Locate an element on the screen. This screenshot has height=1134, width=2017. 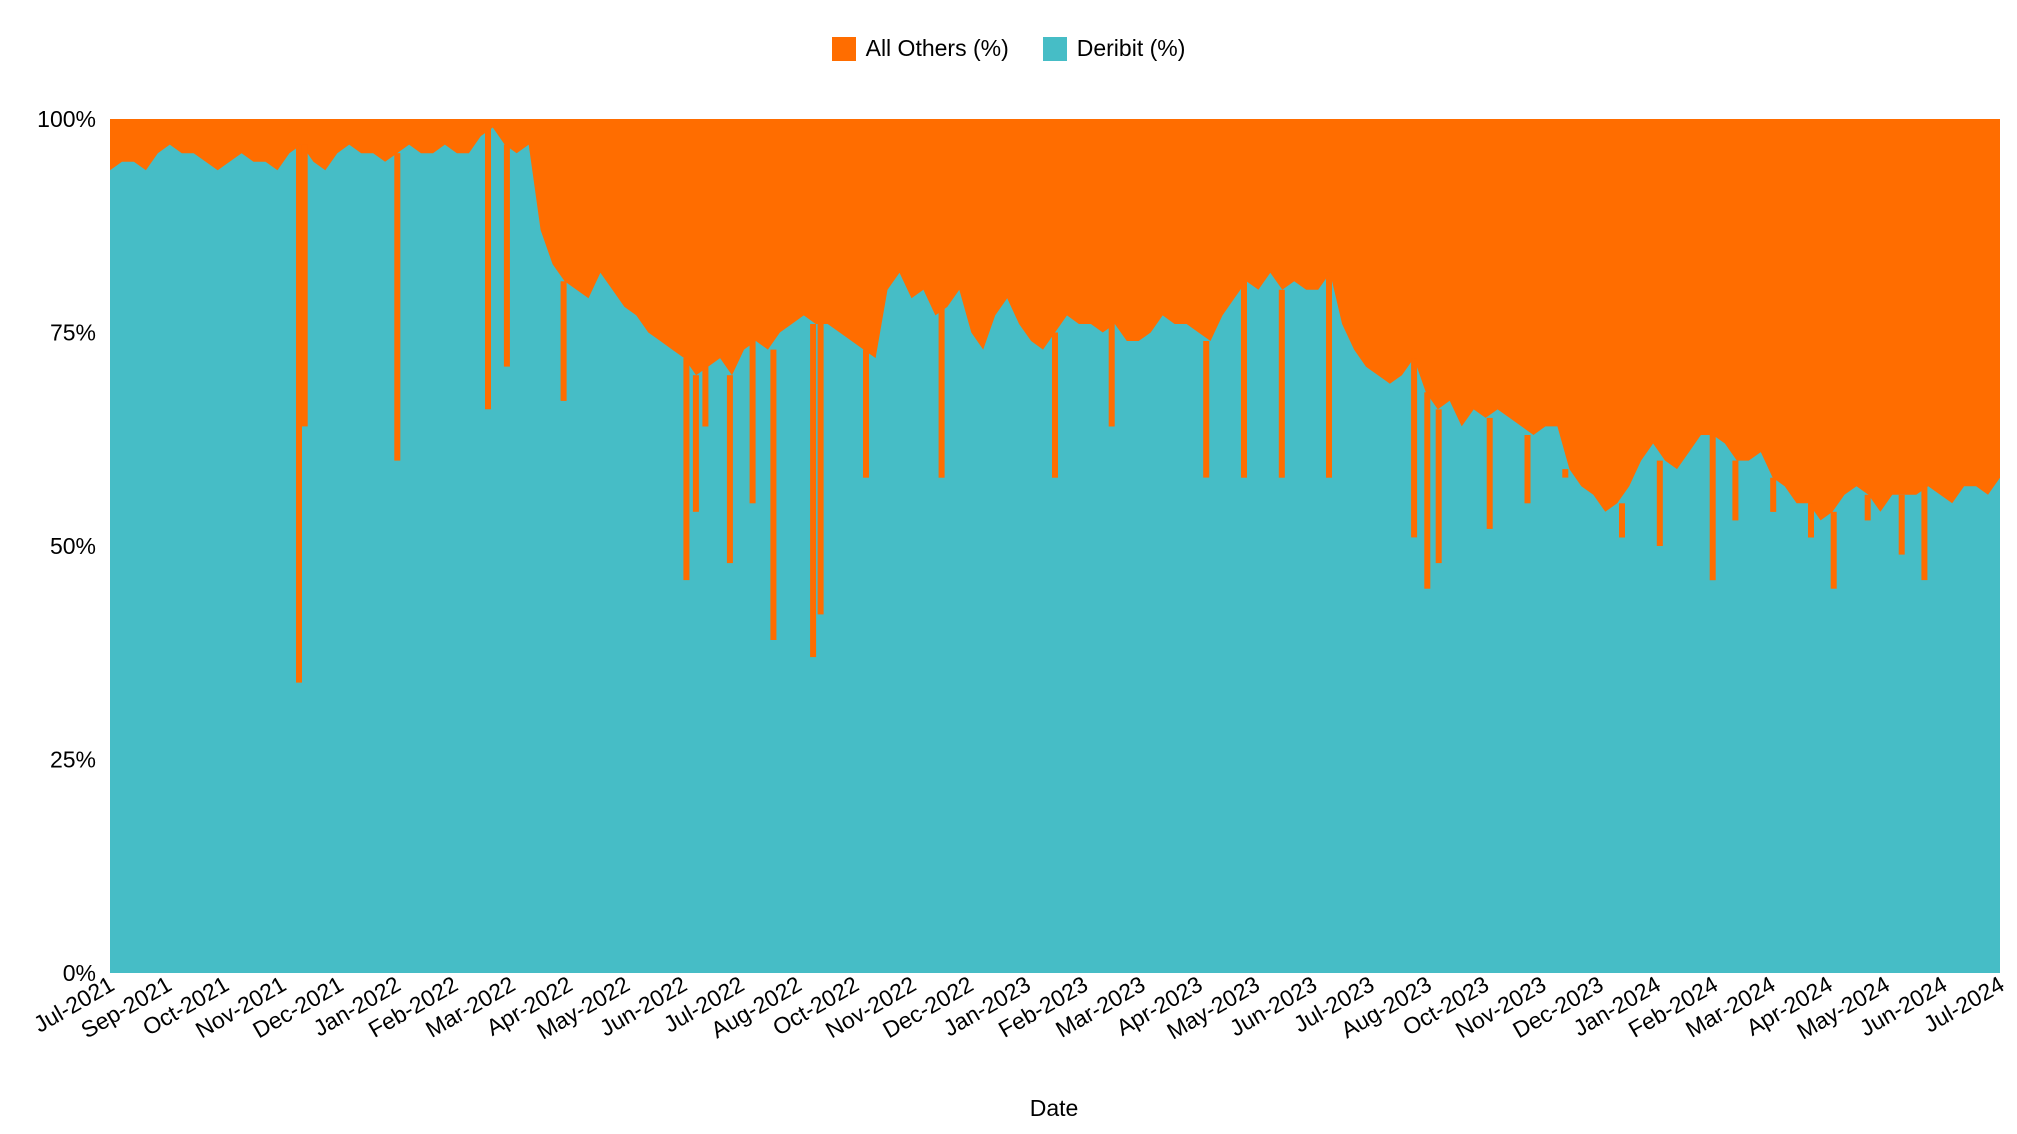
legend-item-deribit: Deribit (%) is located at coordinates (1114, 48).